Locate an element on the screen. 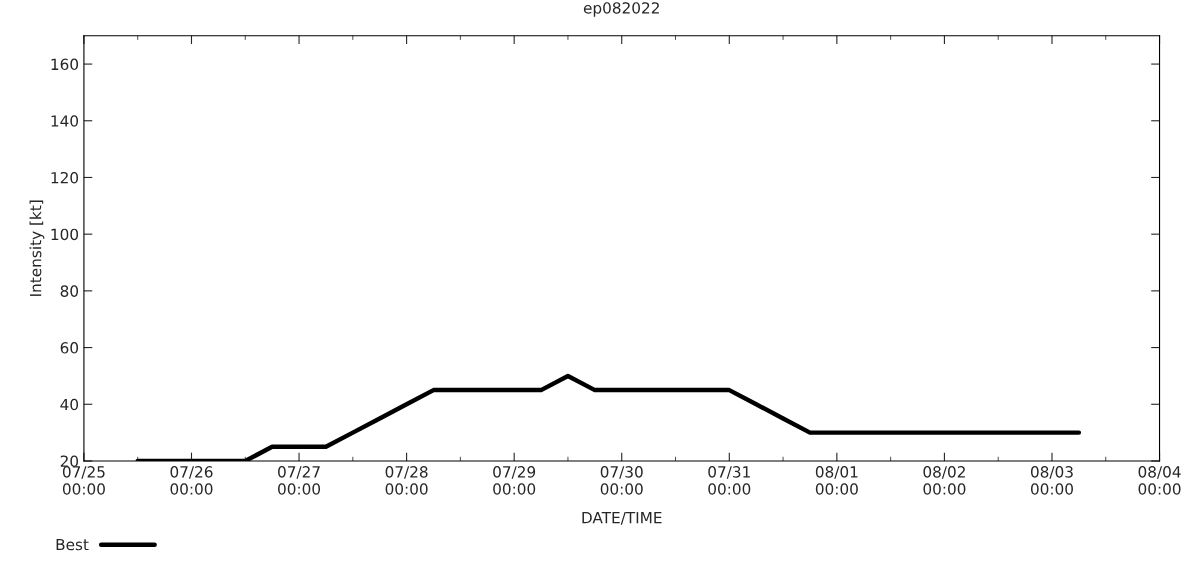 This screenshot has width=1182, height=567. y-tick-label: 100 is located at coordinates (65, 234).